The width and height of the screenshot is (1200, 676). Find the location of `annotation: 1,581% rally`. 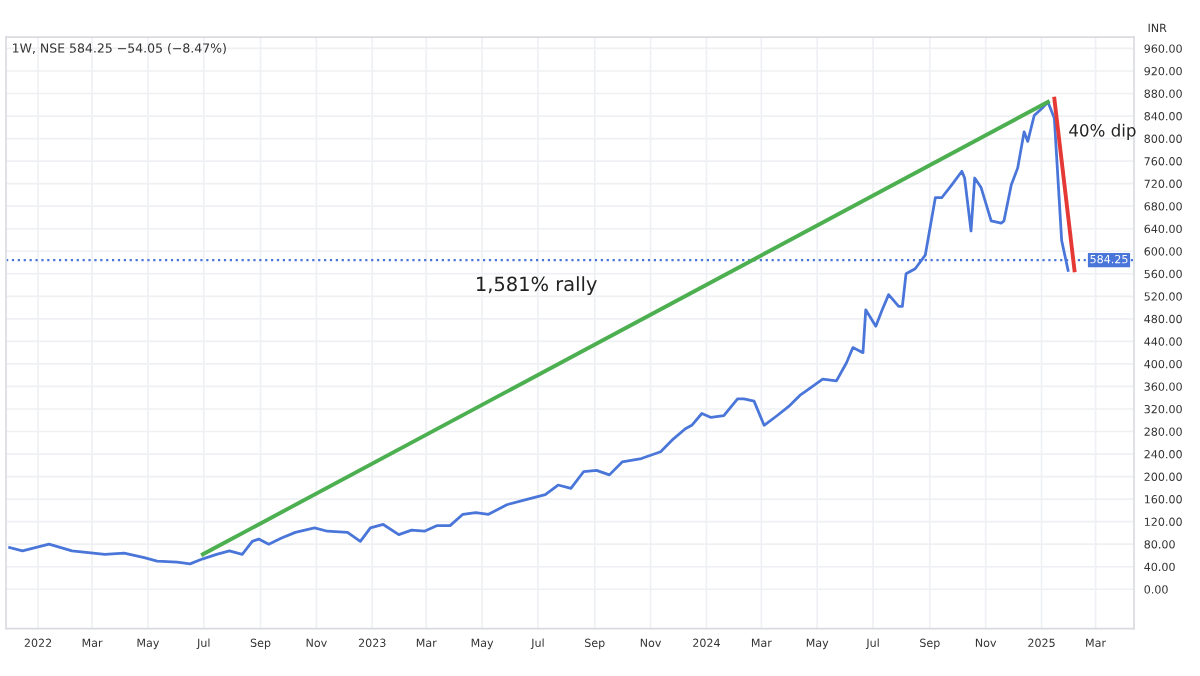

annotation: 1,581% rally is located at coordinates (537, 286).